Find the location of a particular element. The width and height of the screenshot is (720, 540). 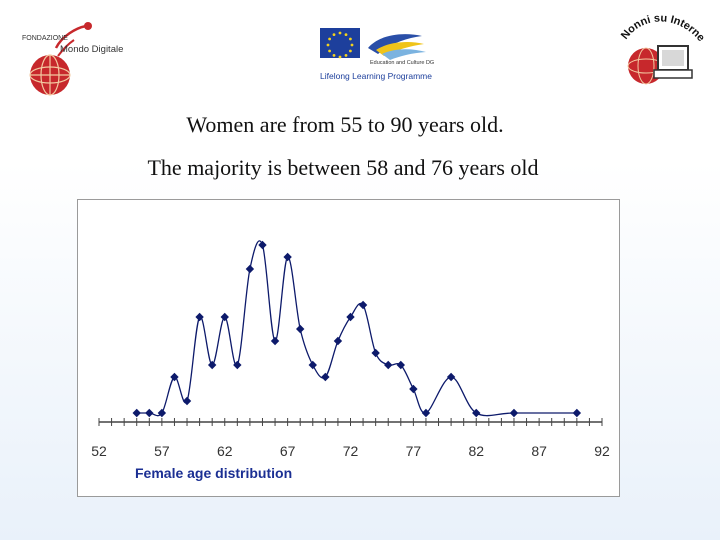

x-tick-label: 77 is located at coordinates (414, 451).